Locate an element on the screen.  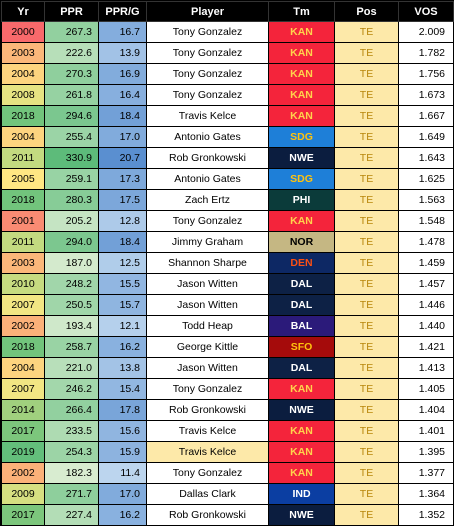
vos-cell: 1.457 is located at coordinates (426, 284).